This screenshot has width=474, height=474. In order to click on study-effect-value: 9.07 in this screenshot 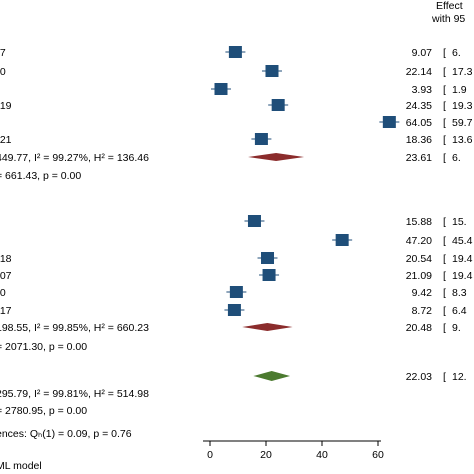, I will do `click(422, 53)`.